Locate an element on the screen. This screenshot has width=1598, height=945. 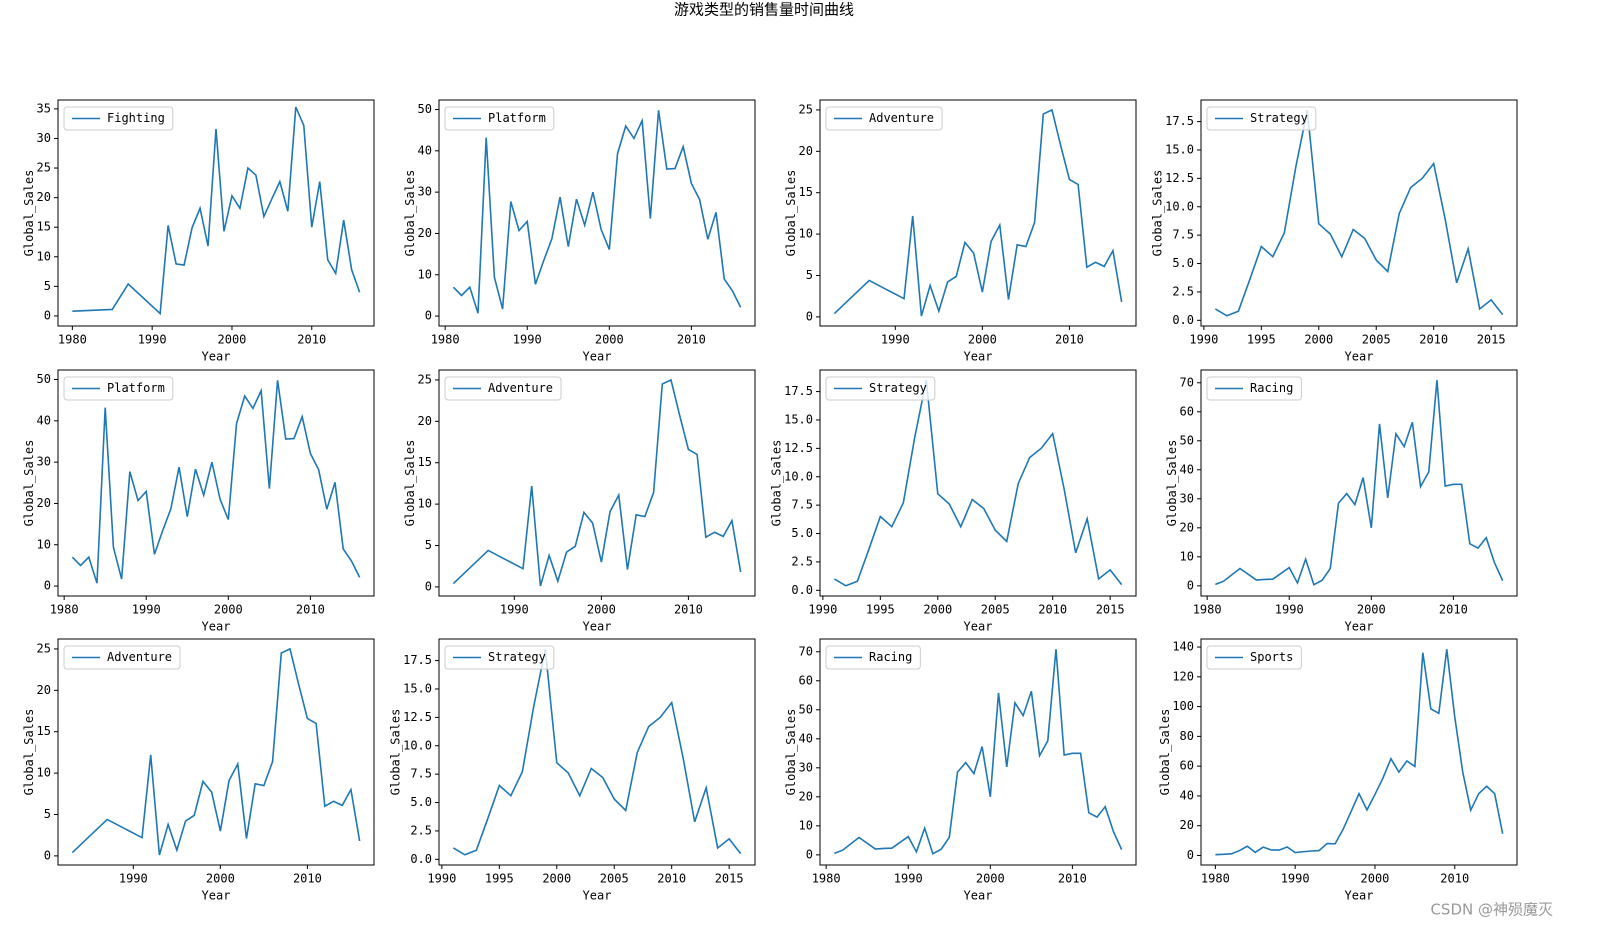
y-tick-label: 25 is located at coordinates (44, 168).